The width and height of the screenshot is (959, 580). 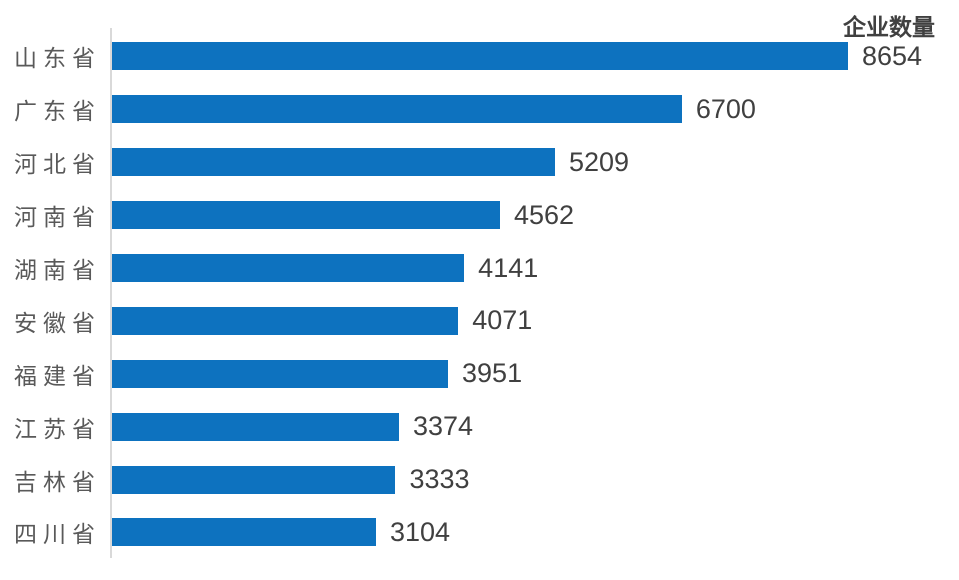 I want to click on bar-row: 广东省 6700, so click(x=479, y=109).